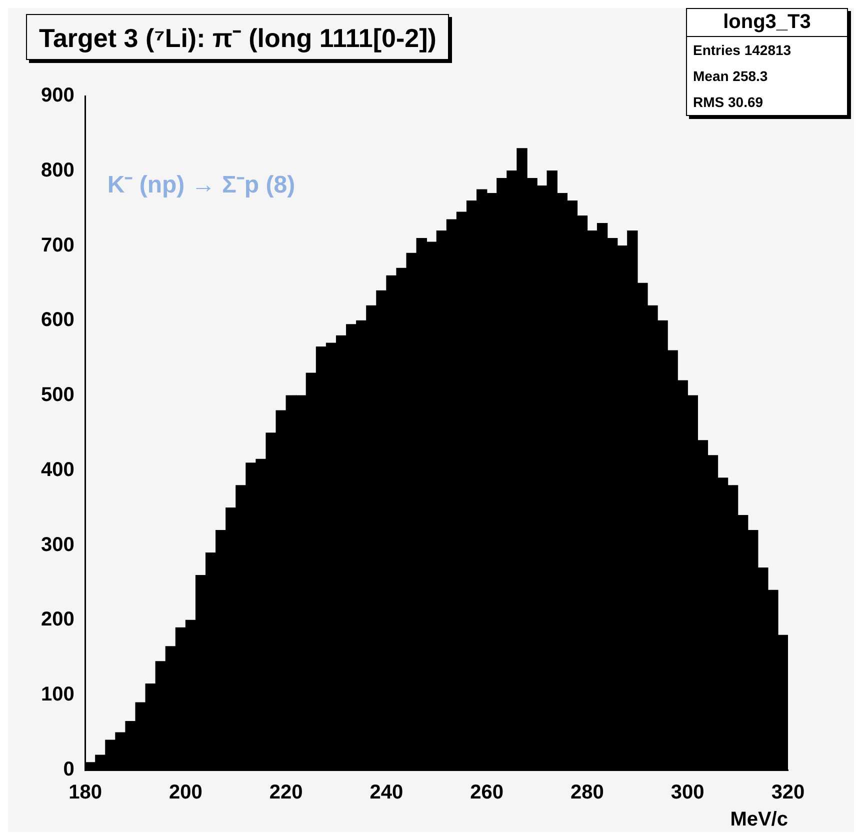 Image resolution: width=862 pixels, height=840 pixels. What do you see at coordinates (57, 395) in the screenshot?
I see `y-tick-label: 500` at bounding box center [57, 395].